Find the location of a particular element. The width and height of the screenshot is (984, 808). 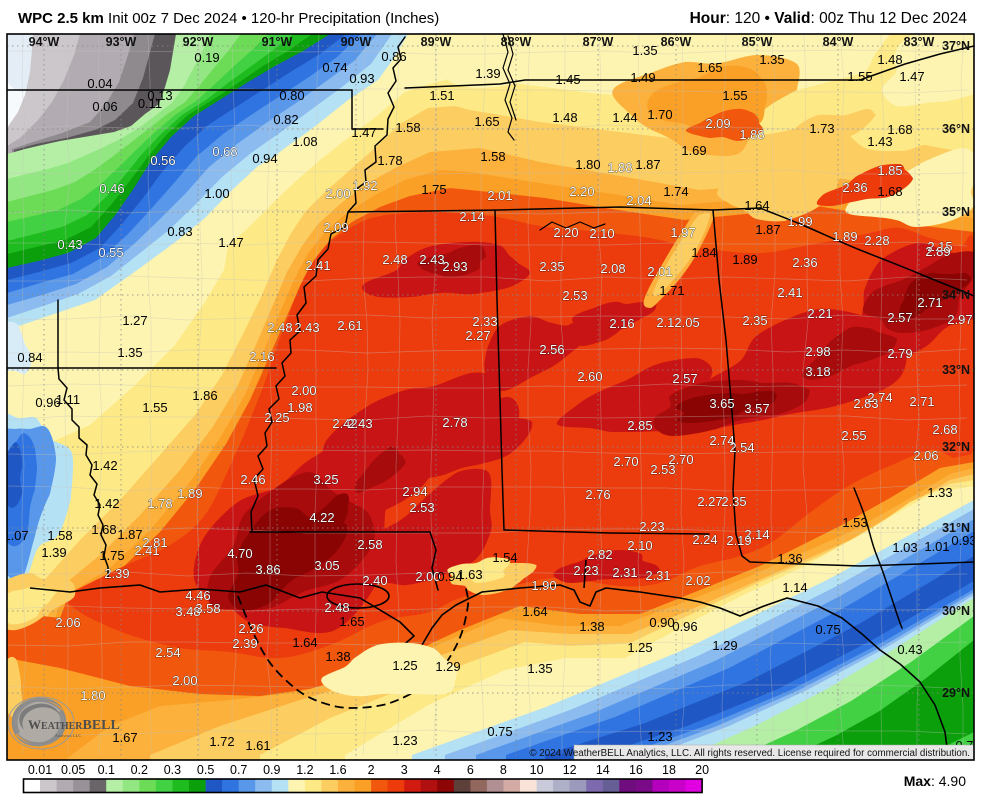

svg-text: 0.96 is located at coordinates (47, 402).